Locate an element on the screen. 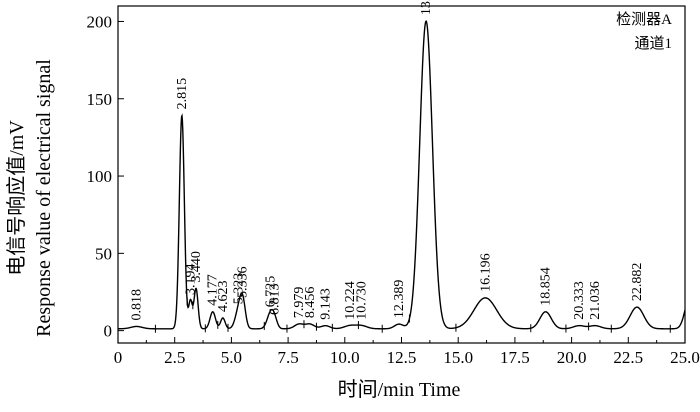 The width and height of the screenshot is (700, 412). peak-label: 0.818 is located at coordinates (137, 305).